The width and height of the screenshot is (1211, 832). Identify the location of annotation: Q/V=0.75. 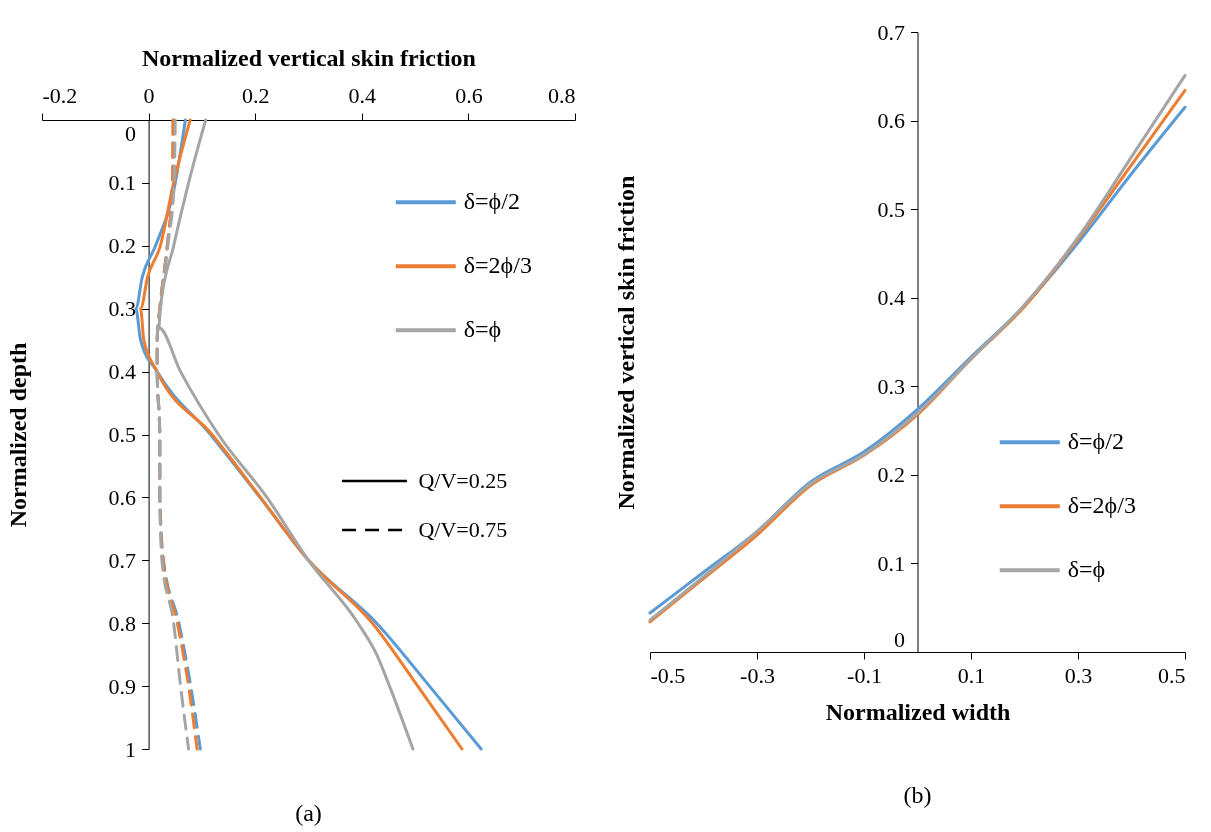
(463, 530).